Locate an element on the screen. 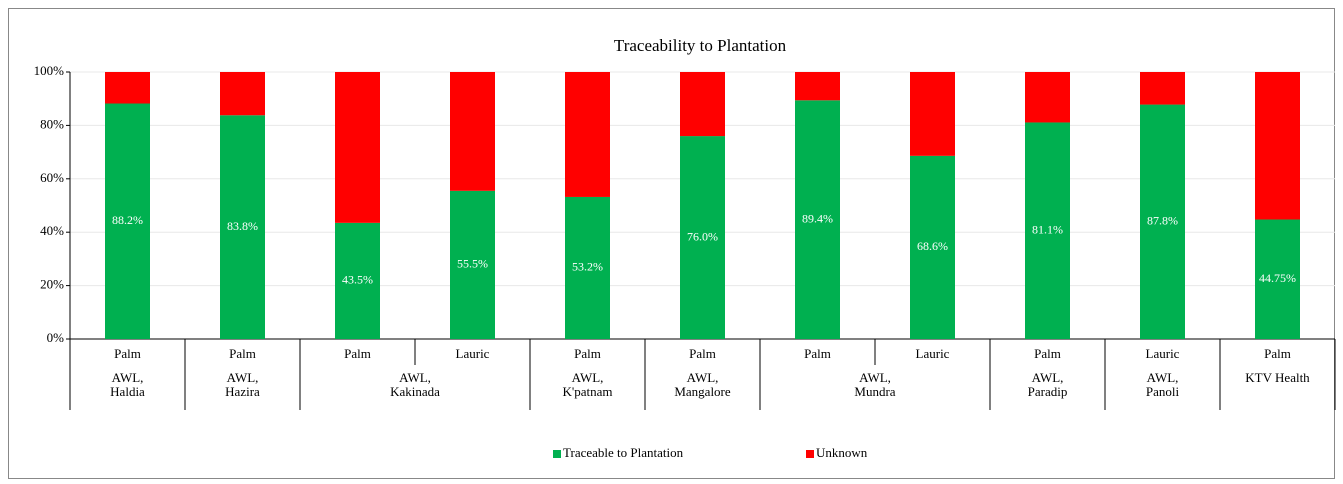  y-tick-label: 80% is located at coordinates (52, 123).